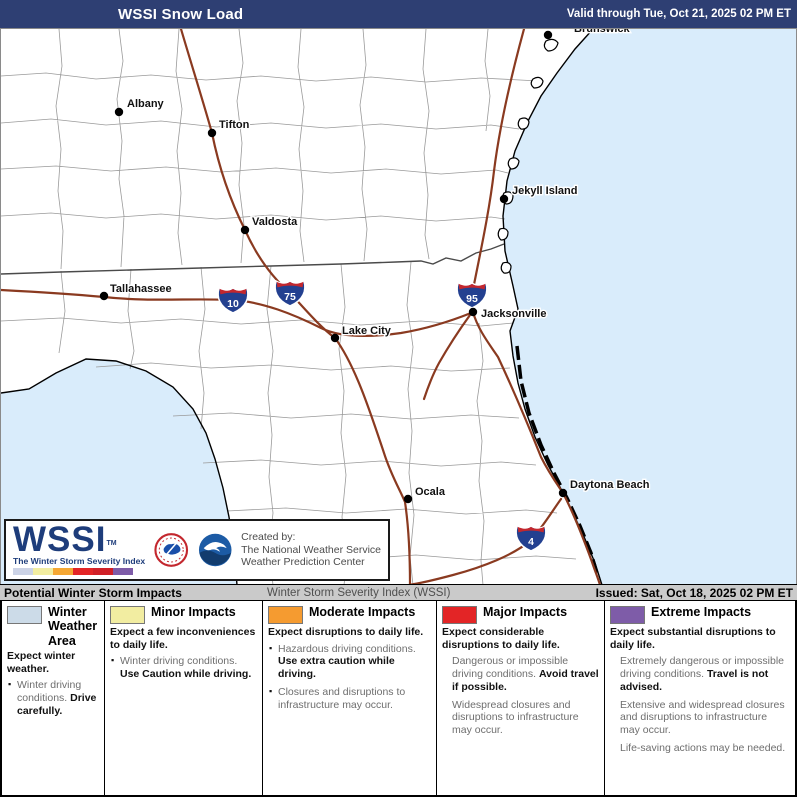 The image size is (797, 797). I want to click on status-left-title: Potential Winter Storm Impacts, so click(93, 592).